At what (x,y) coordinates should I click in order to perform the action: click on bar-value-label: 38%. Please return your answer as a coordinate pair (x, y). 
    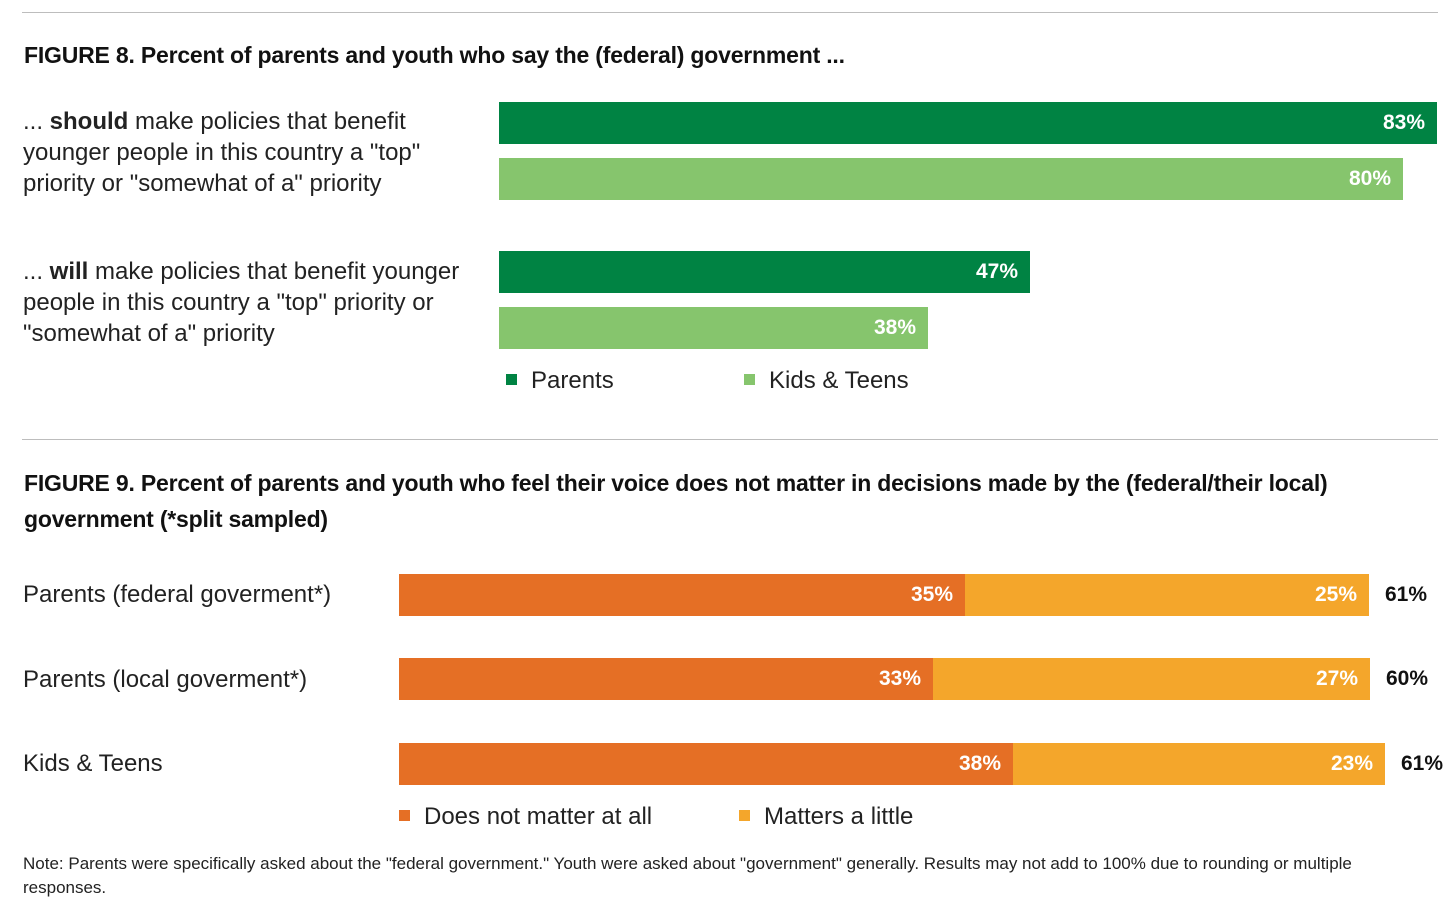
    Looking at the image, I should click on (894, 327).